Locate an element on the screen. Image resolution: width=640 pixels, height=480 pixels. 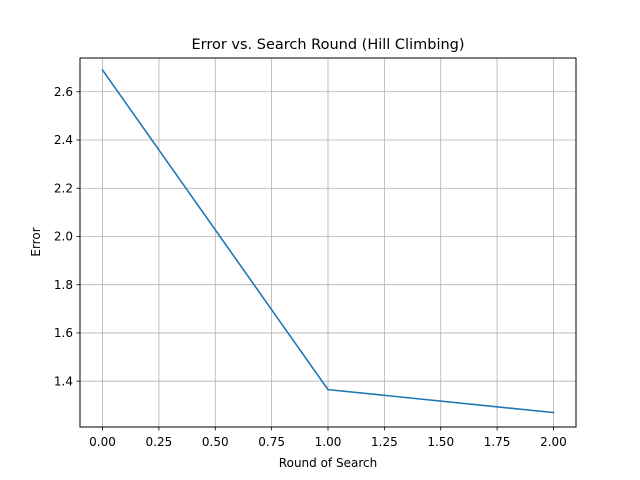
y-tick-label: 1.8 is located at coordinates (63, 285).